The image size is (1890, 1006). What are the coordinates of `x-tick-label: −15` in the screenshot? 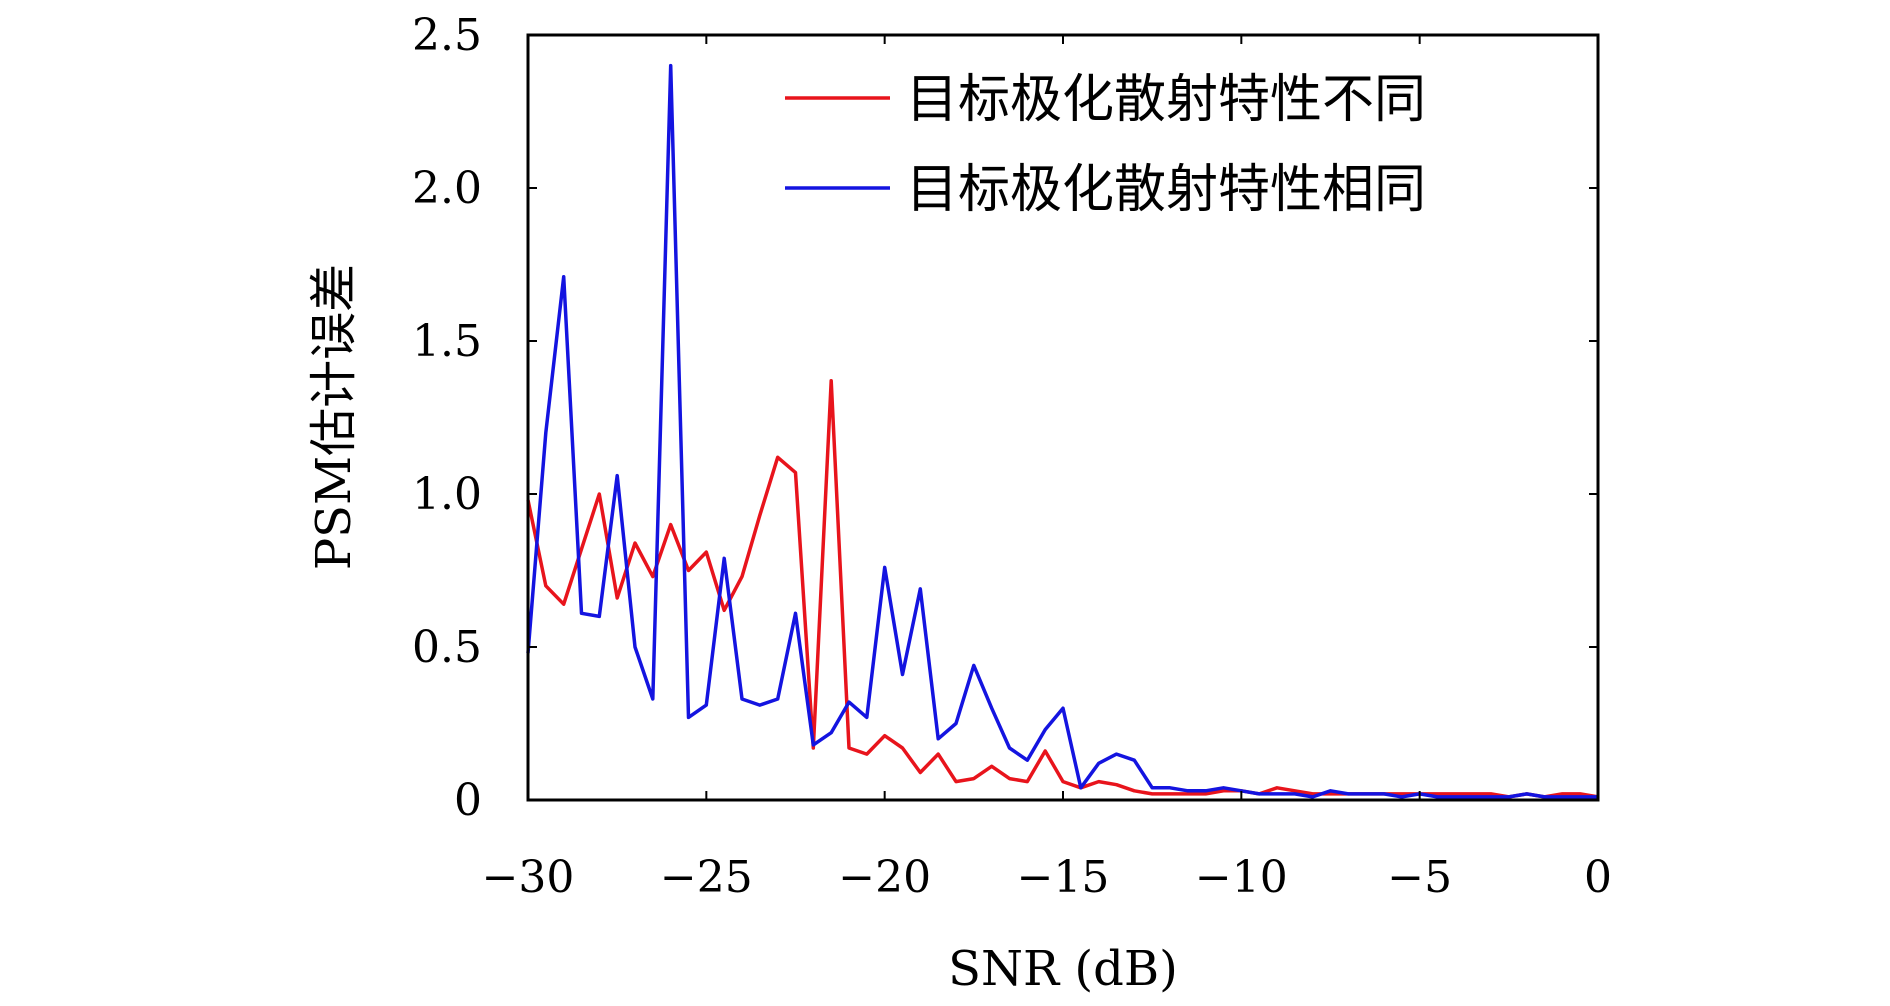 It's located at (1063, 877).